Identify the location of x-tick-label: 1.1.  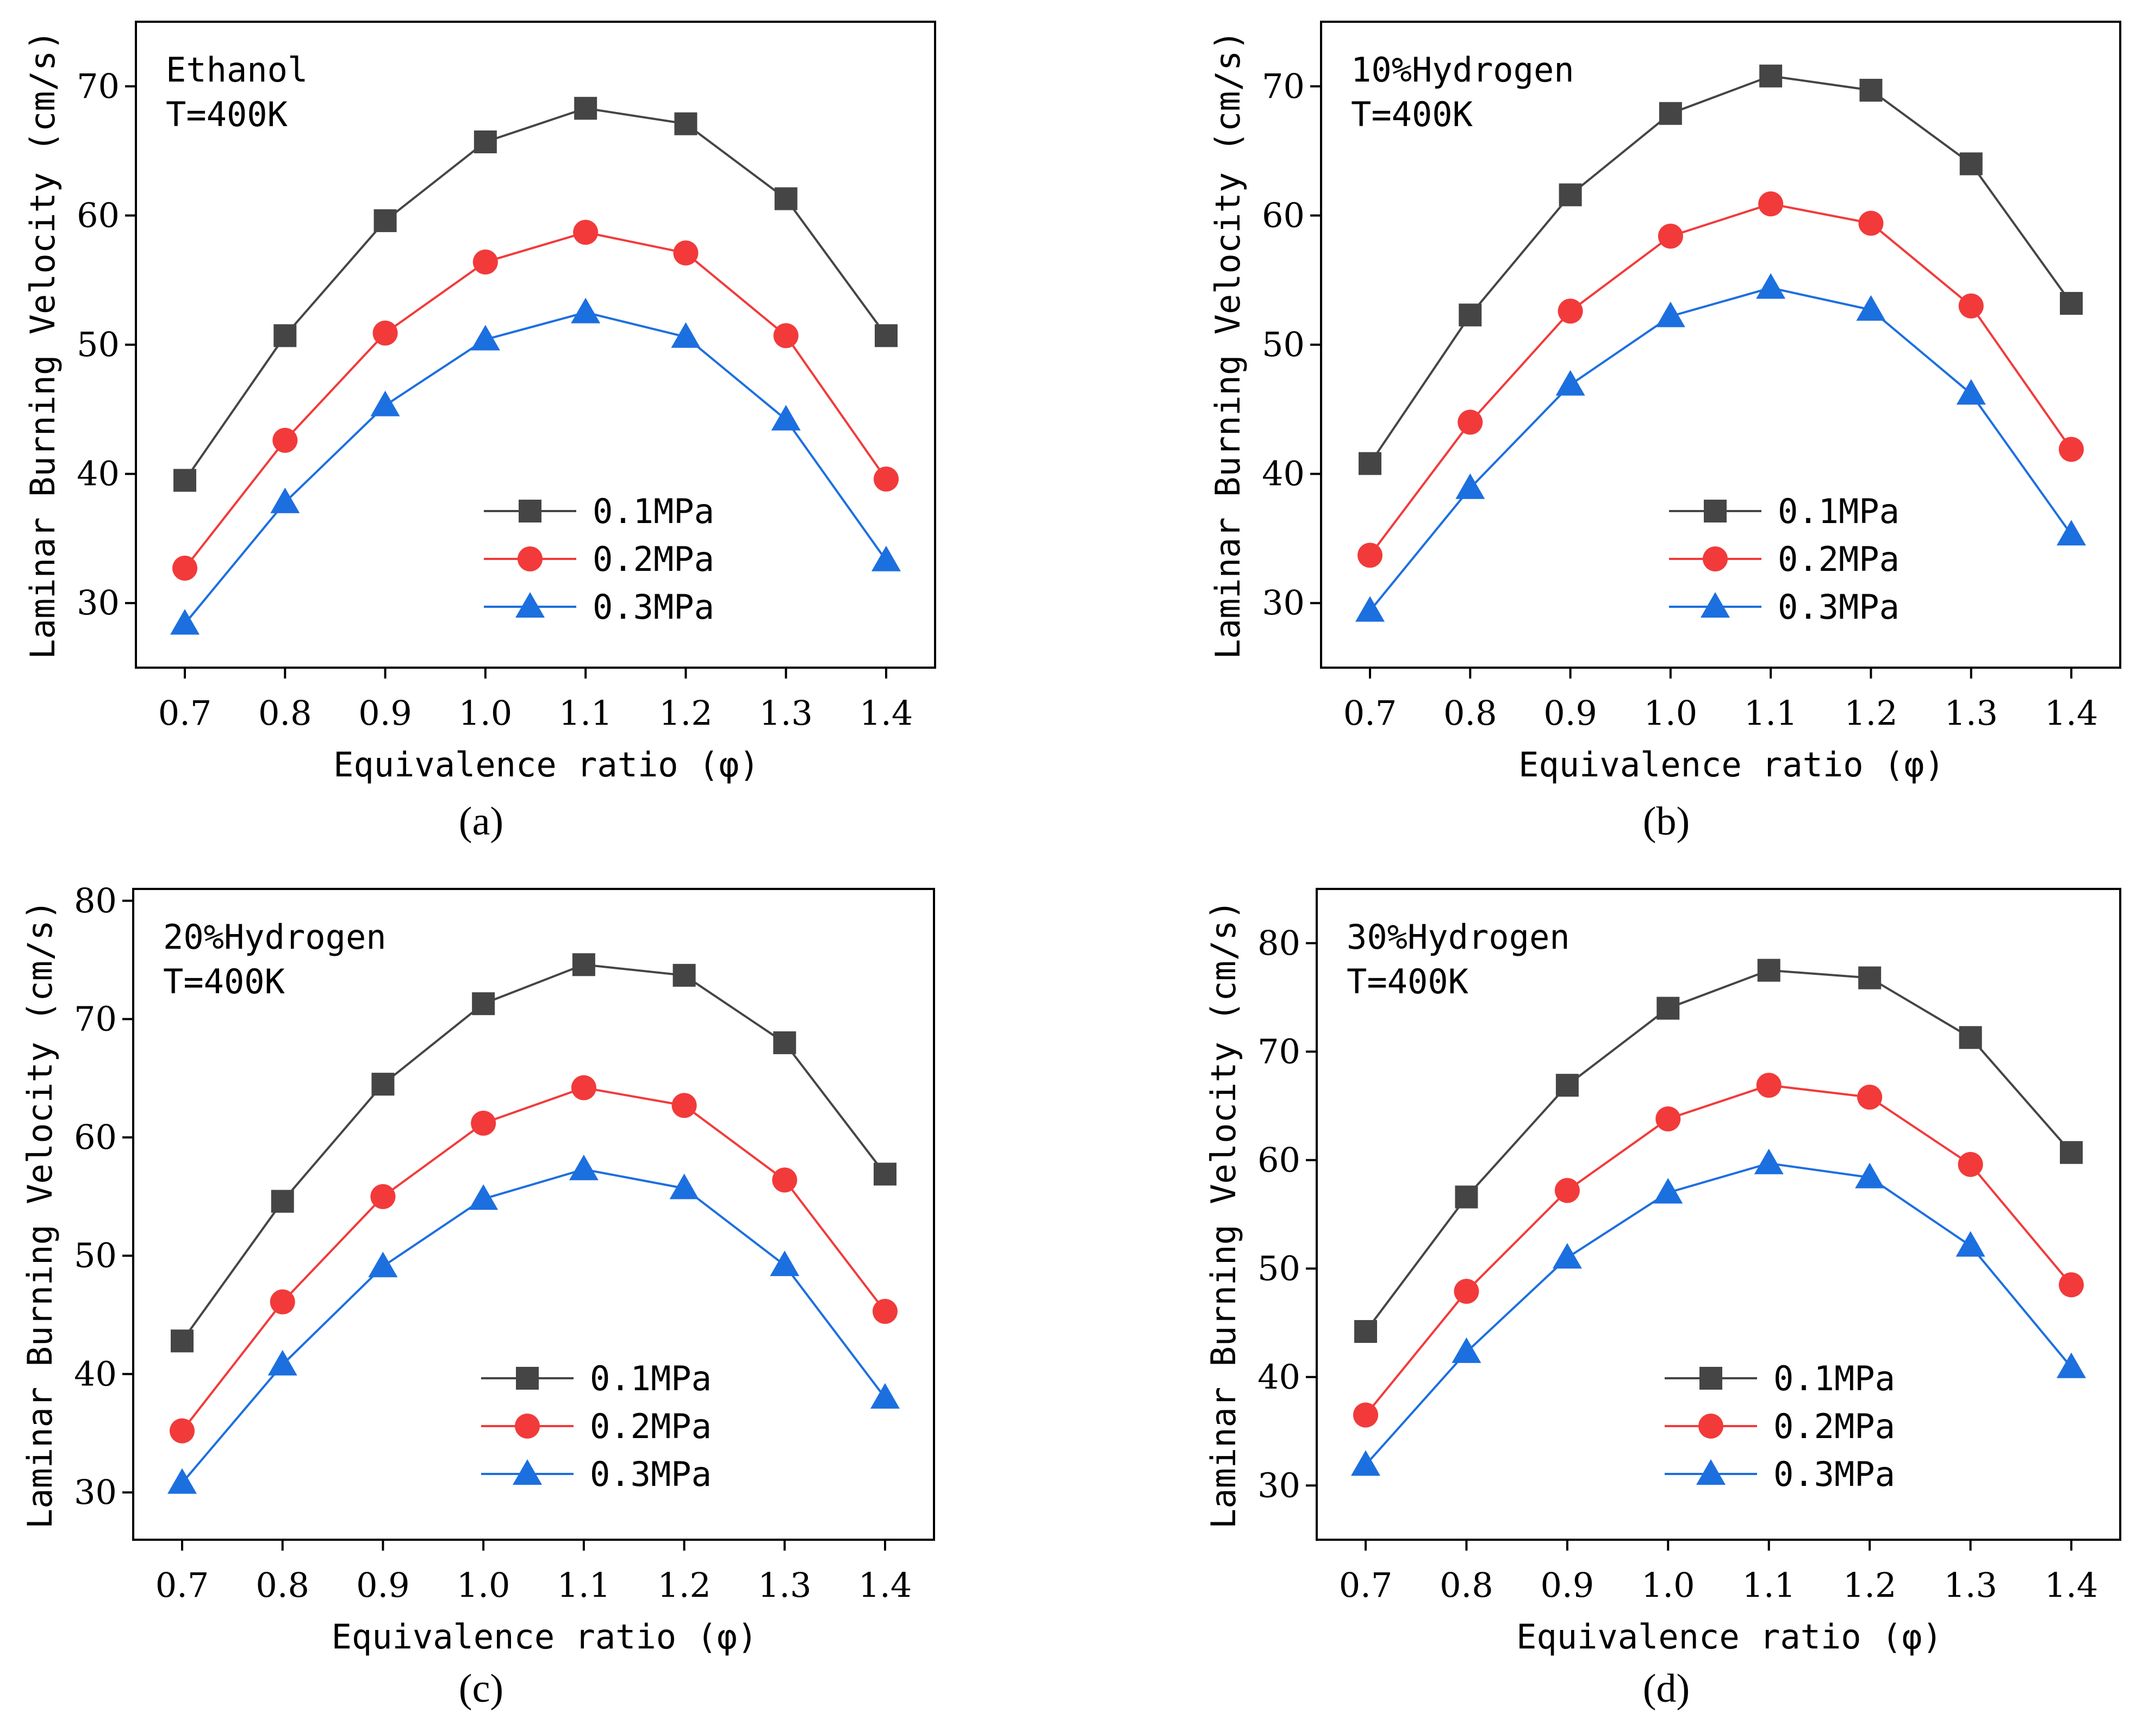
(586, 713).